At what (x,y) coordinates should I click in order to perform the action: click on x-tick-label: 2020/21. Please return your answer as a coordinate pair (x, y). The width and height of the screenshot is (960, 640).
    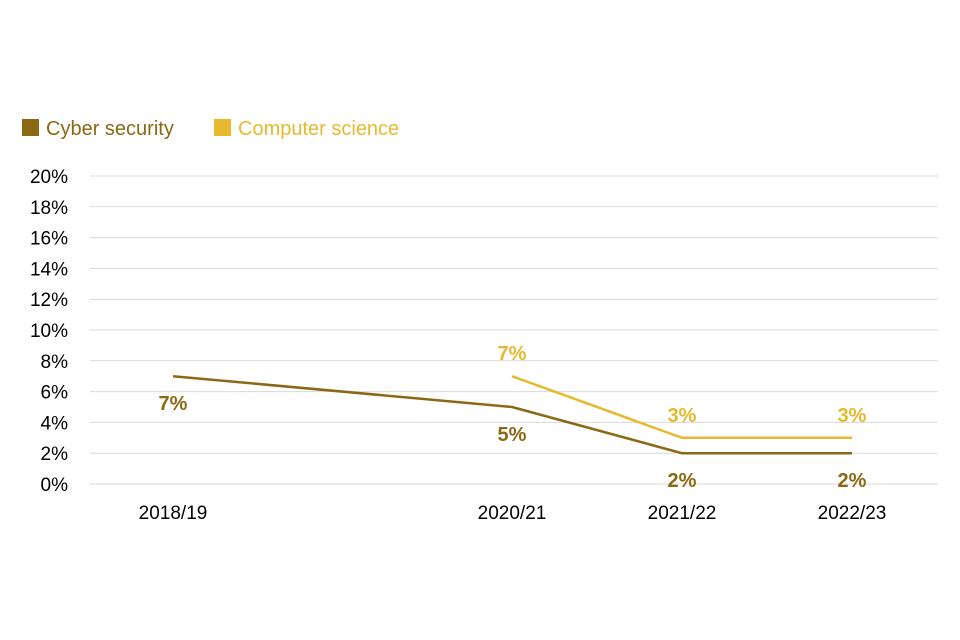
    Looking at the image, I should click on (512, 513).